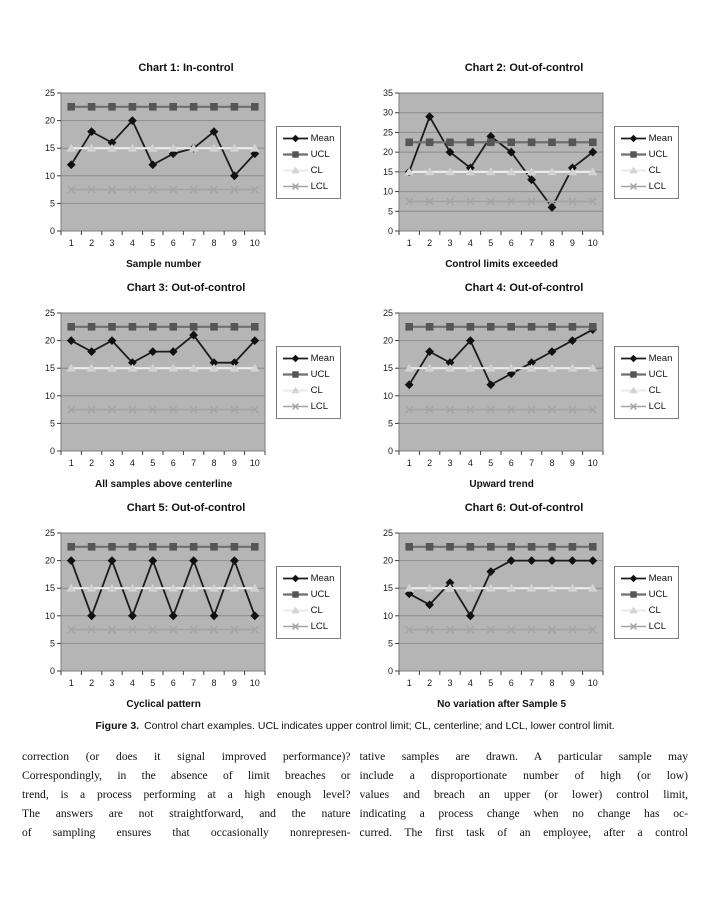 The width and height of the screenshot is (710, 903). What do you see at coordinates (163, 704) in the screenshot?
I see `chart-5-xaxis-label: Cyclical pattern` at bounding box center [163, 704].